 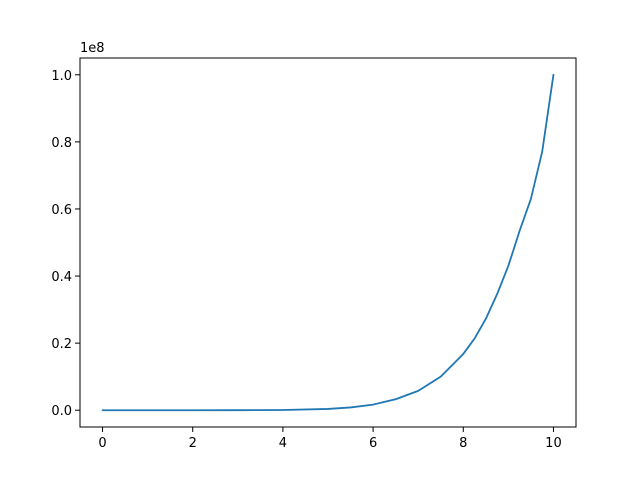 I want to click on x-tick-label: 2, so click(x=193, y=443).